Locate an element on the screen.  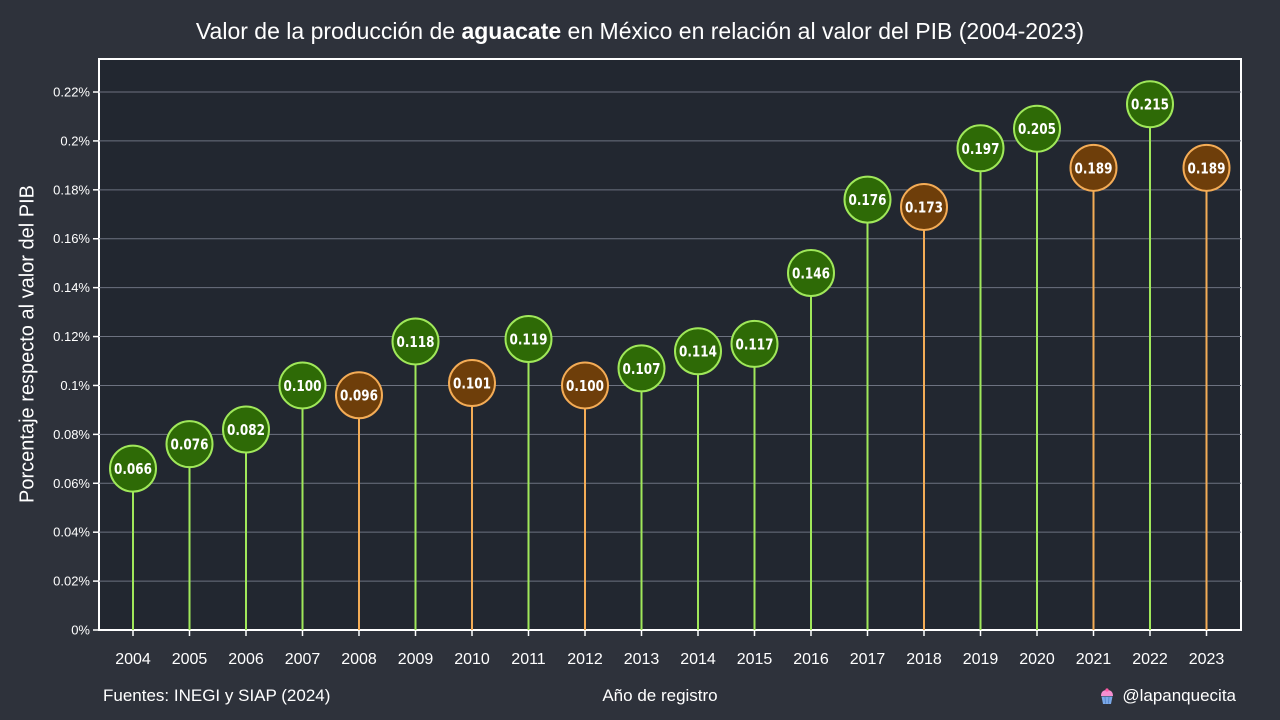
x-tick-label: 2022 is located at coordinates (1150, 659).